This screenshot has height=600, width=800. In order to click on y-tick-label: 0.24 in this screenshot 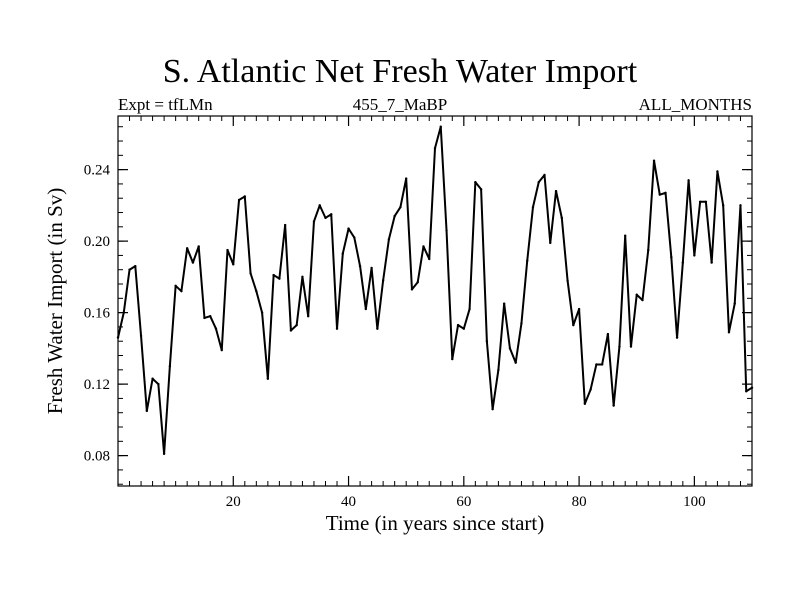, I will do `click(97, 171)`.